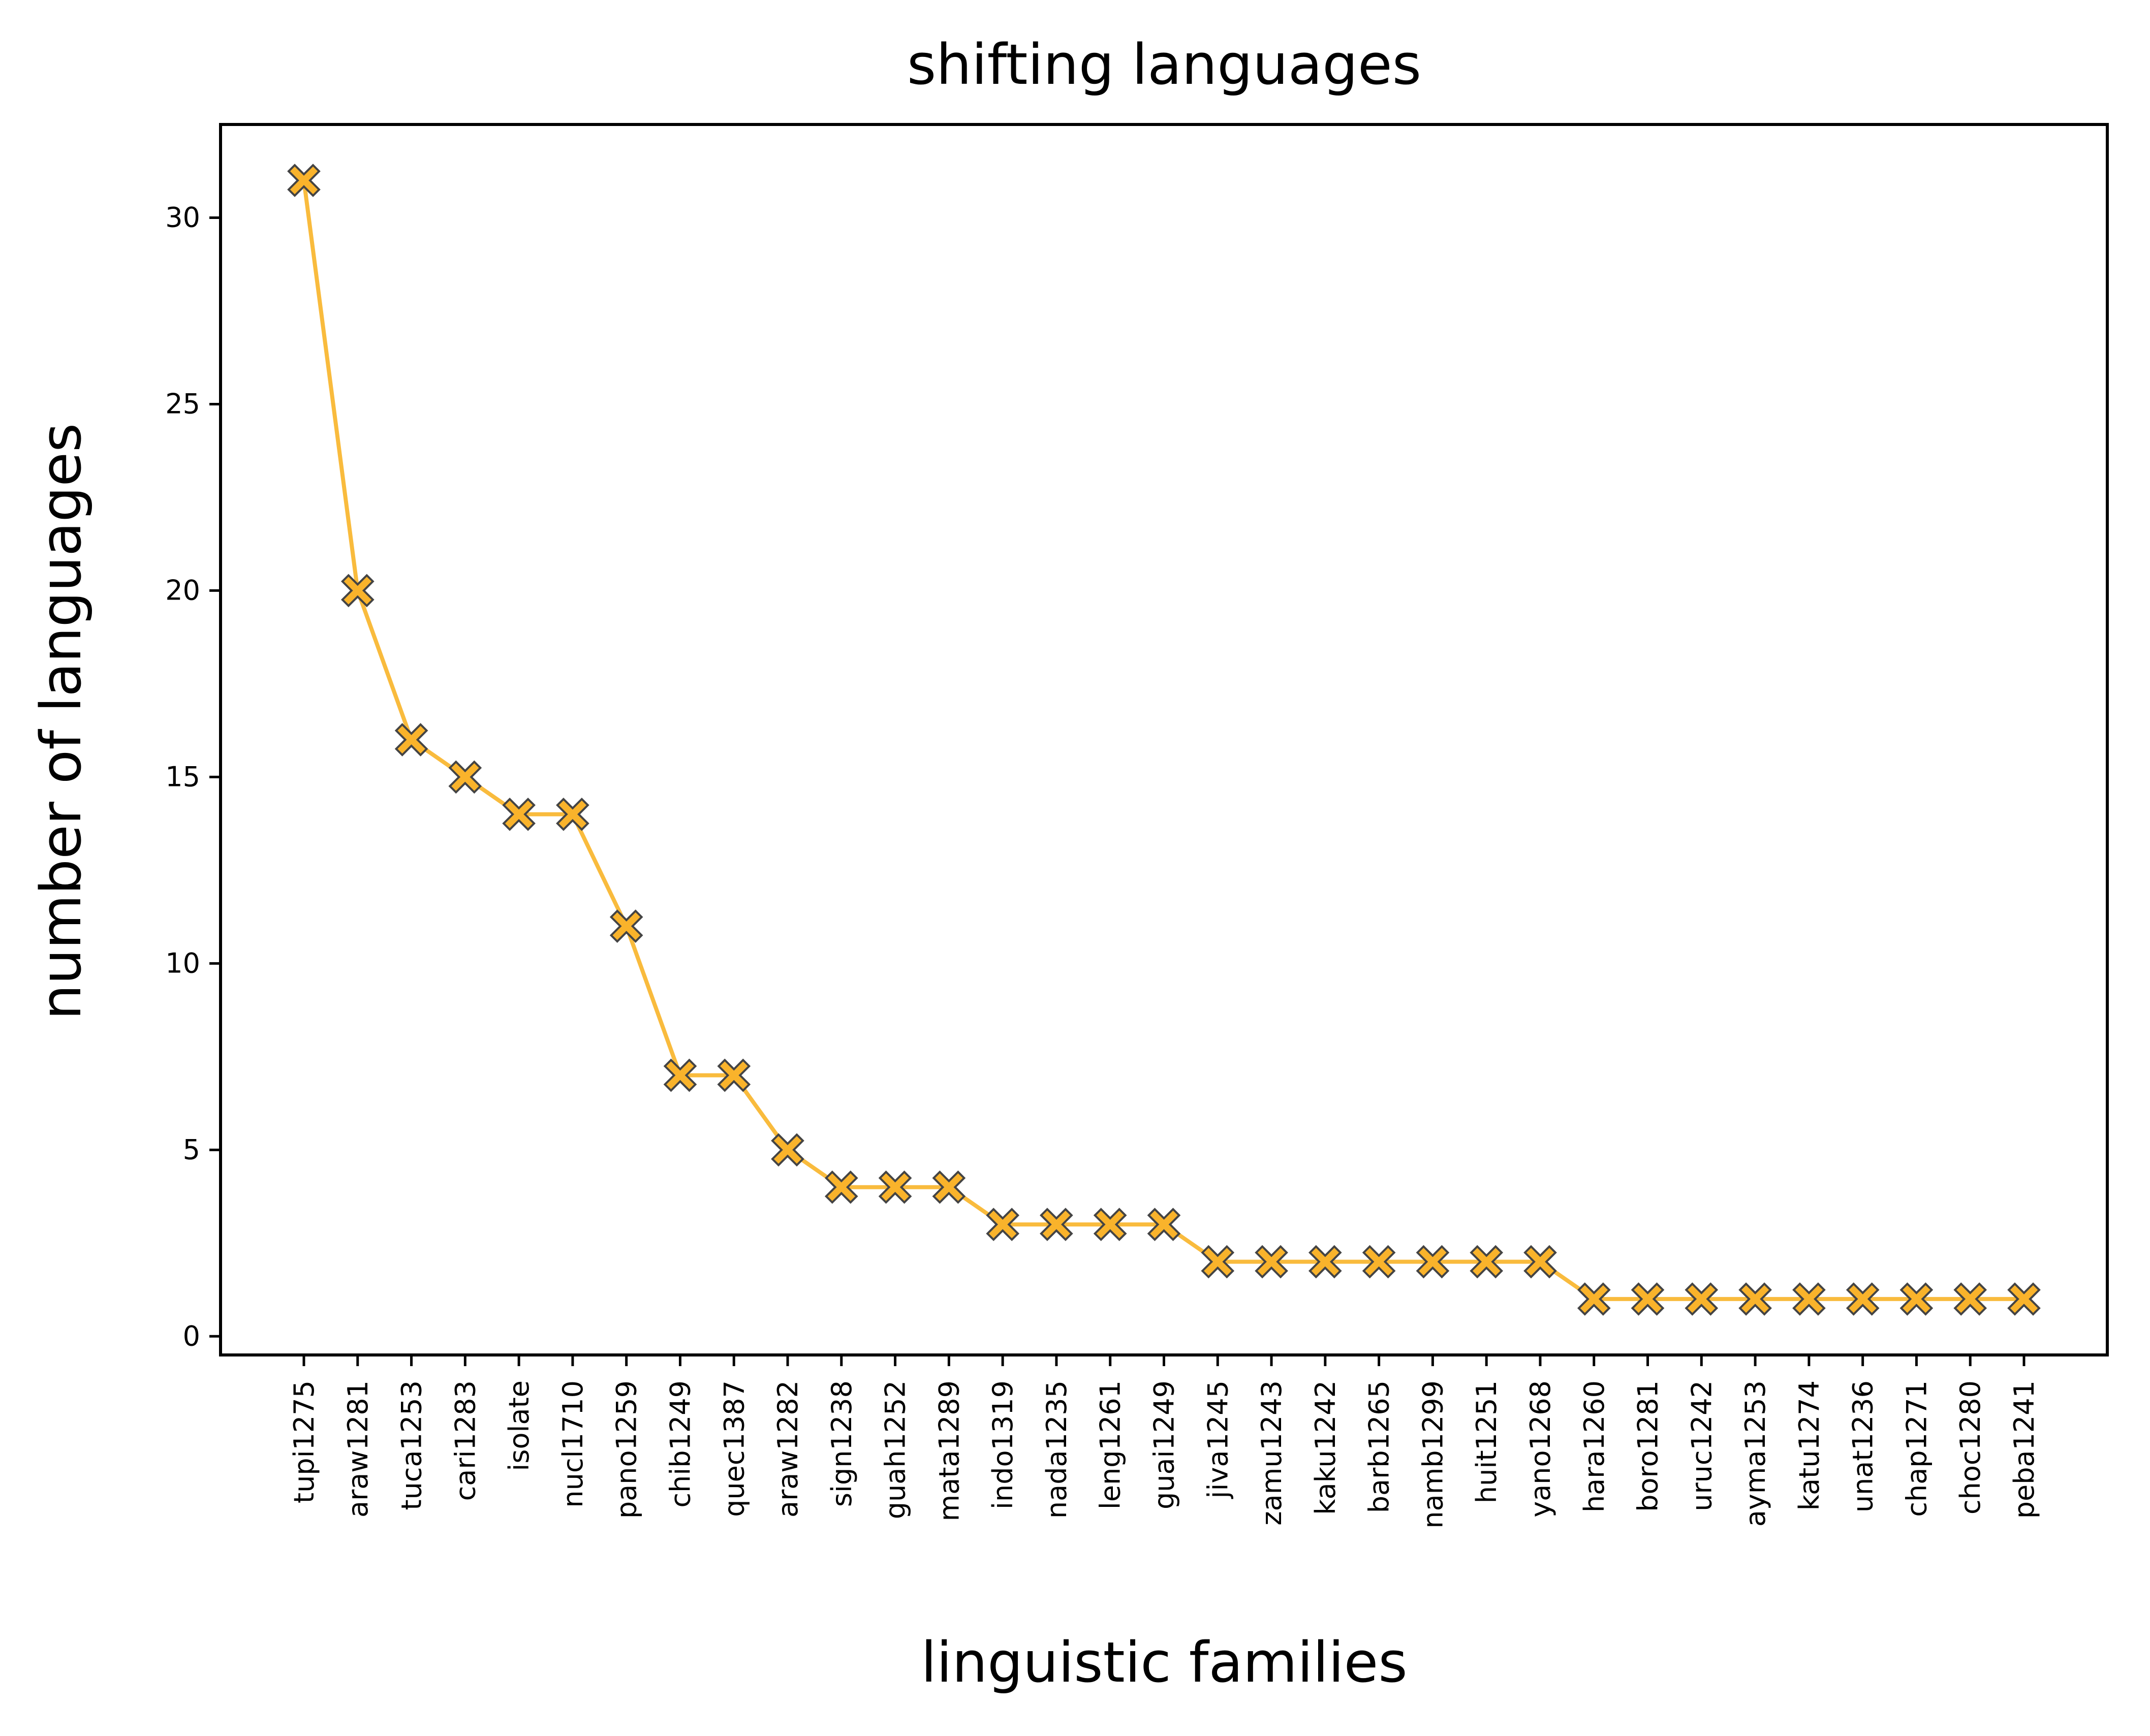 This screenshot has width=2150, height=1736. Describe the element at coordinates (1594, 1446) in the screenshot. I see `x-tick-label: hara1260` at that location.